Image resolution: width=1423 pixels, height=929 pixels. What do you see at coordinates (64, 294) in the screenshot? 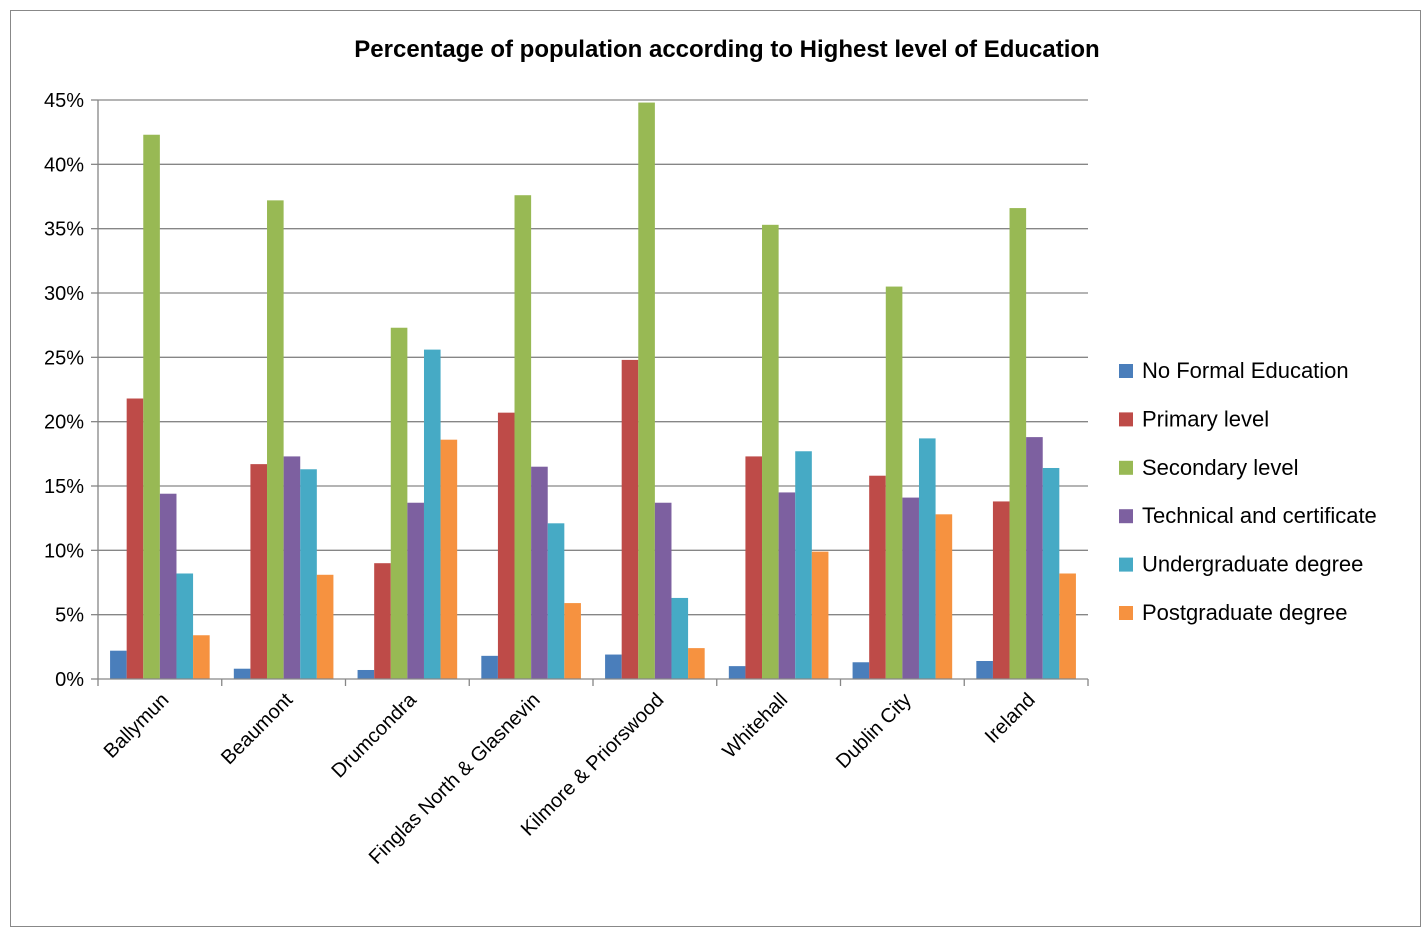
I see `y-tick-label: 30%` at bounding box center [64, 294].